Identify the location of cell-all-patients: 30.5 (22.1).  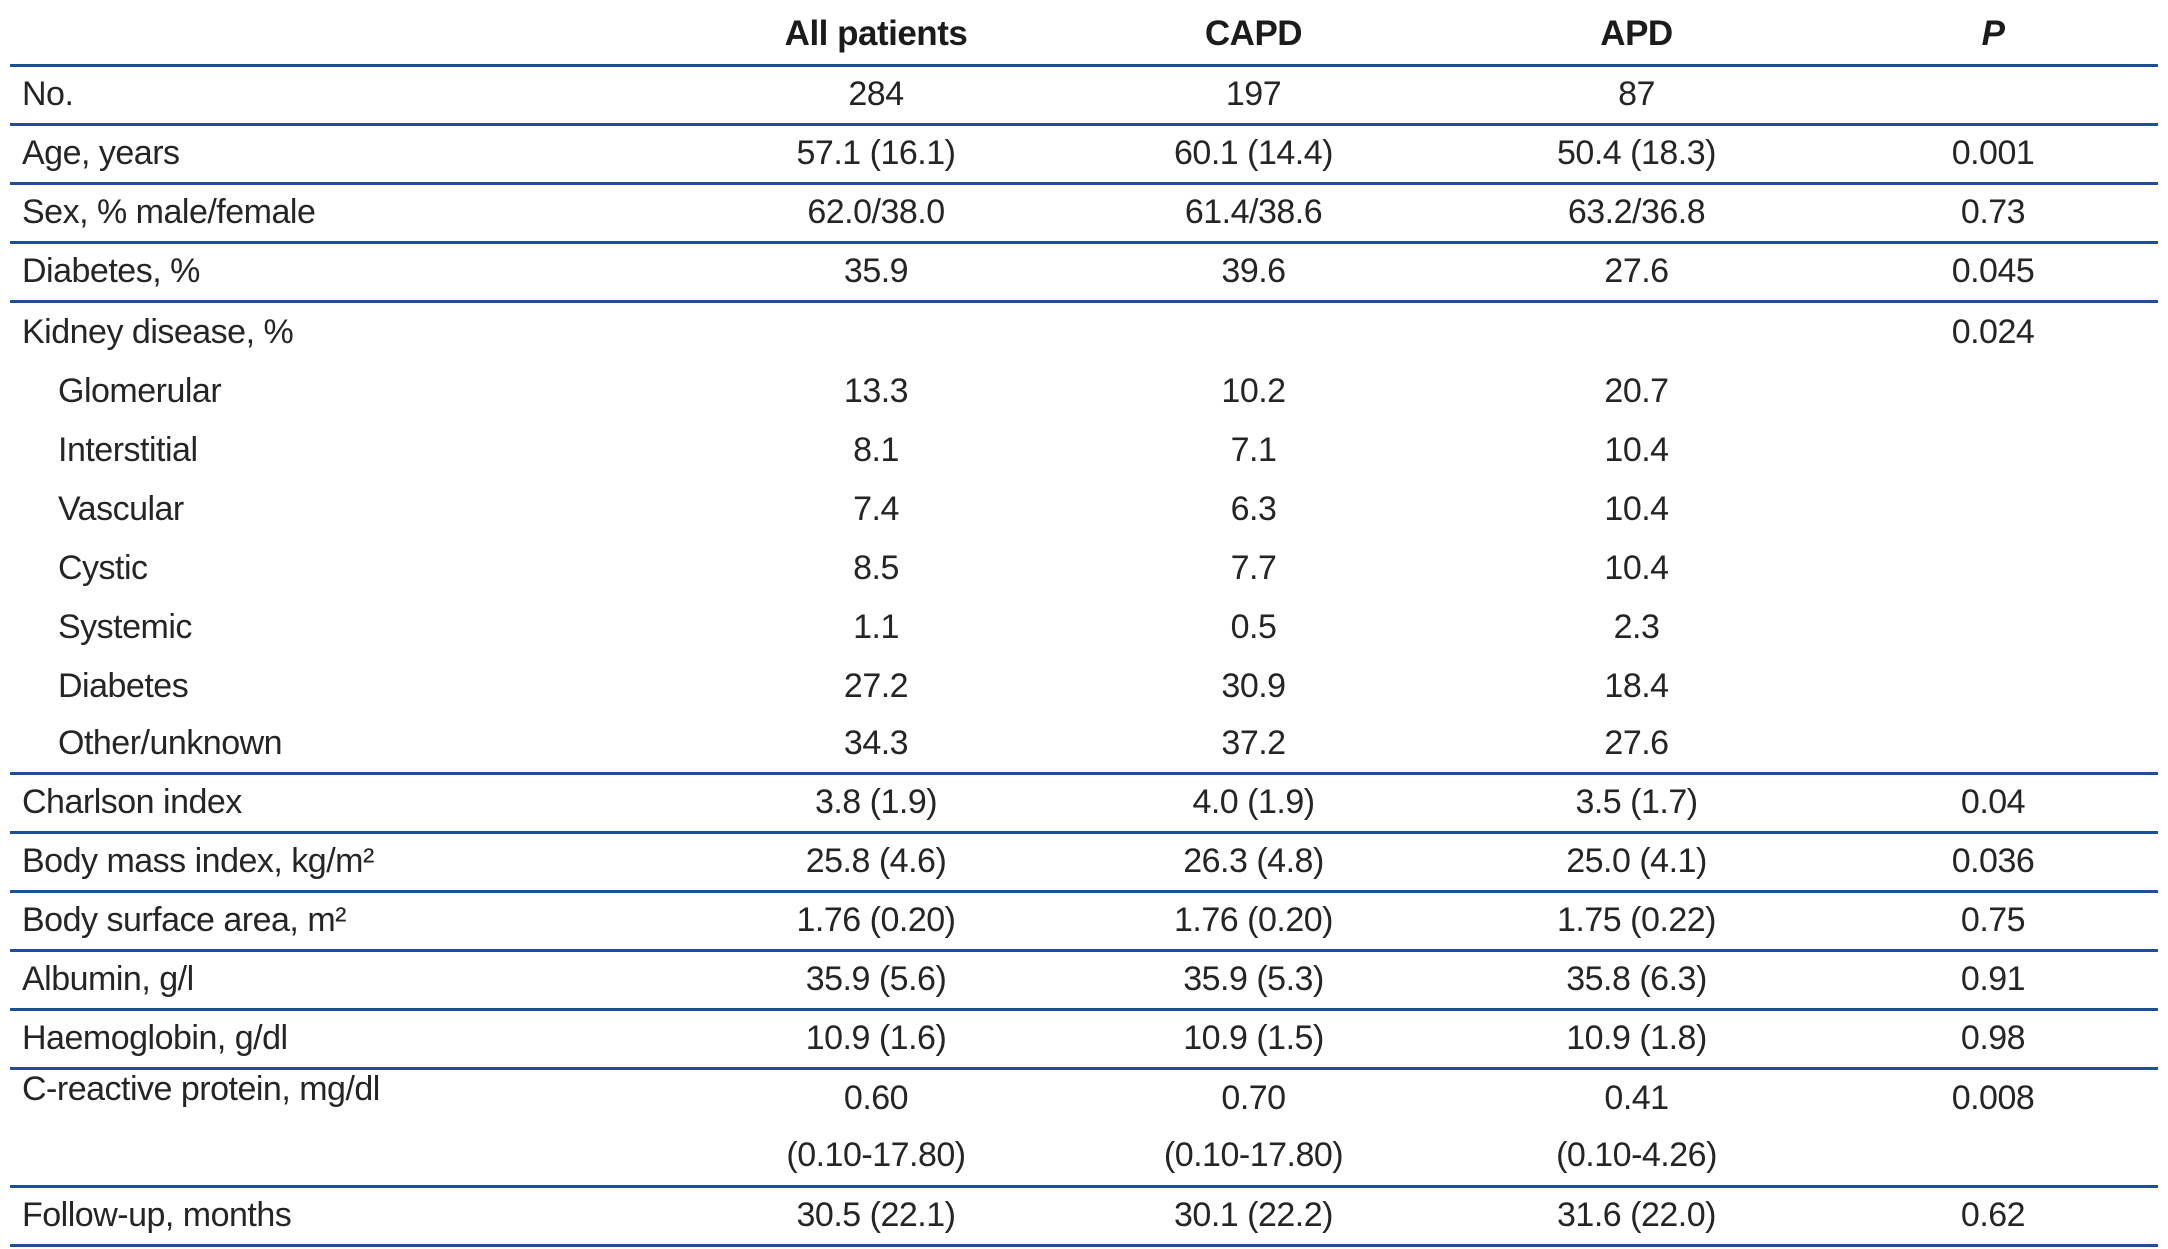
(876, 1216).